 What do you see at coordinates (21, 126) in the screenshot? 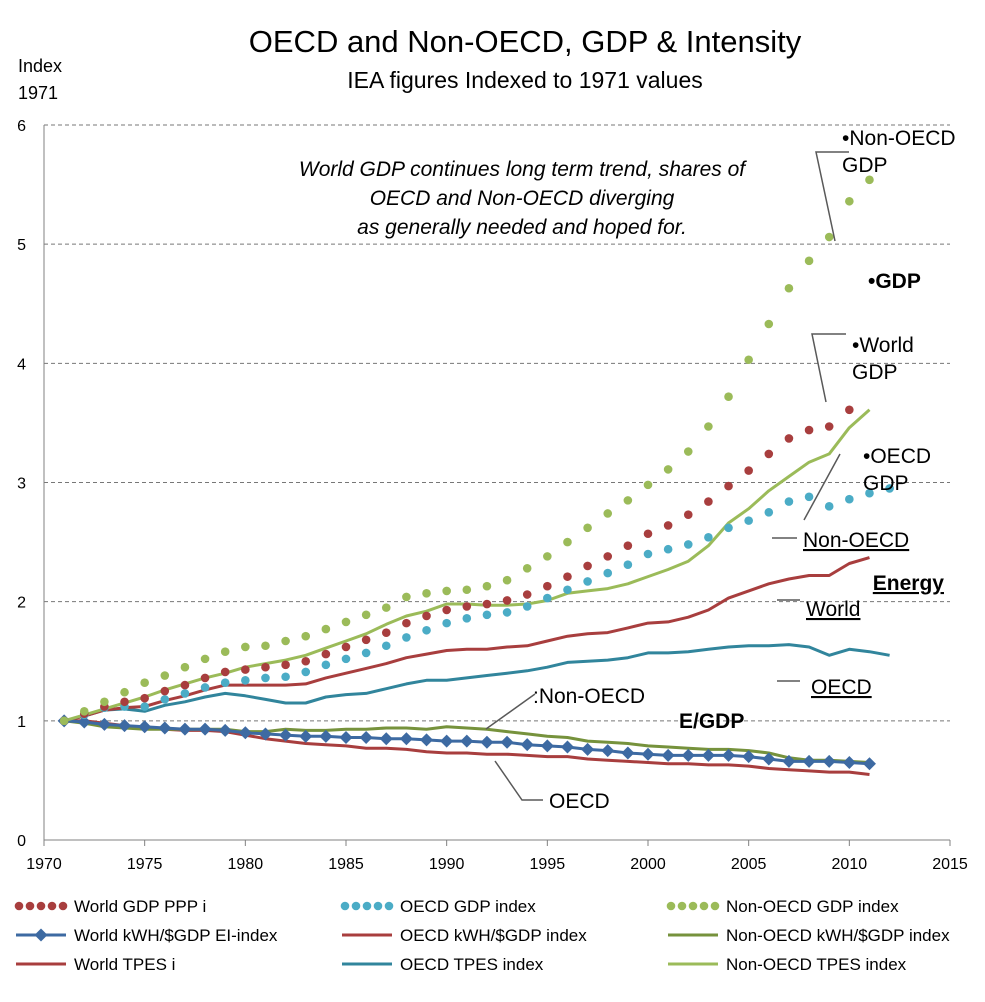
I see `y-tick-label-6: 6` at bounding box center [21, 126].